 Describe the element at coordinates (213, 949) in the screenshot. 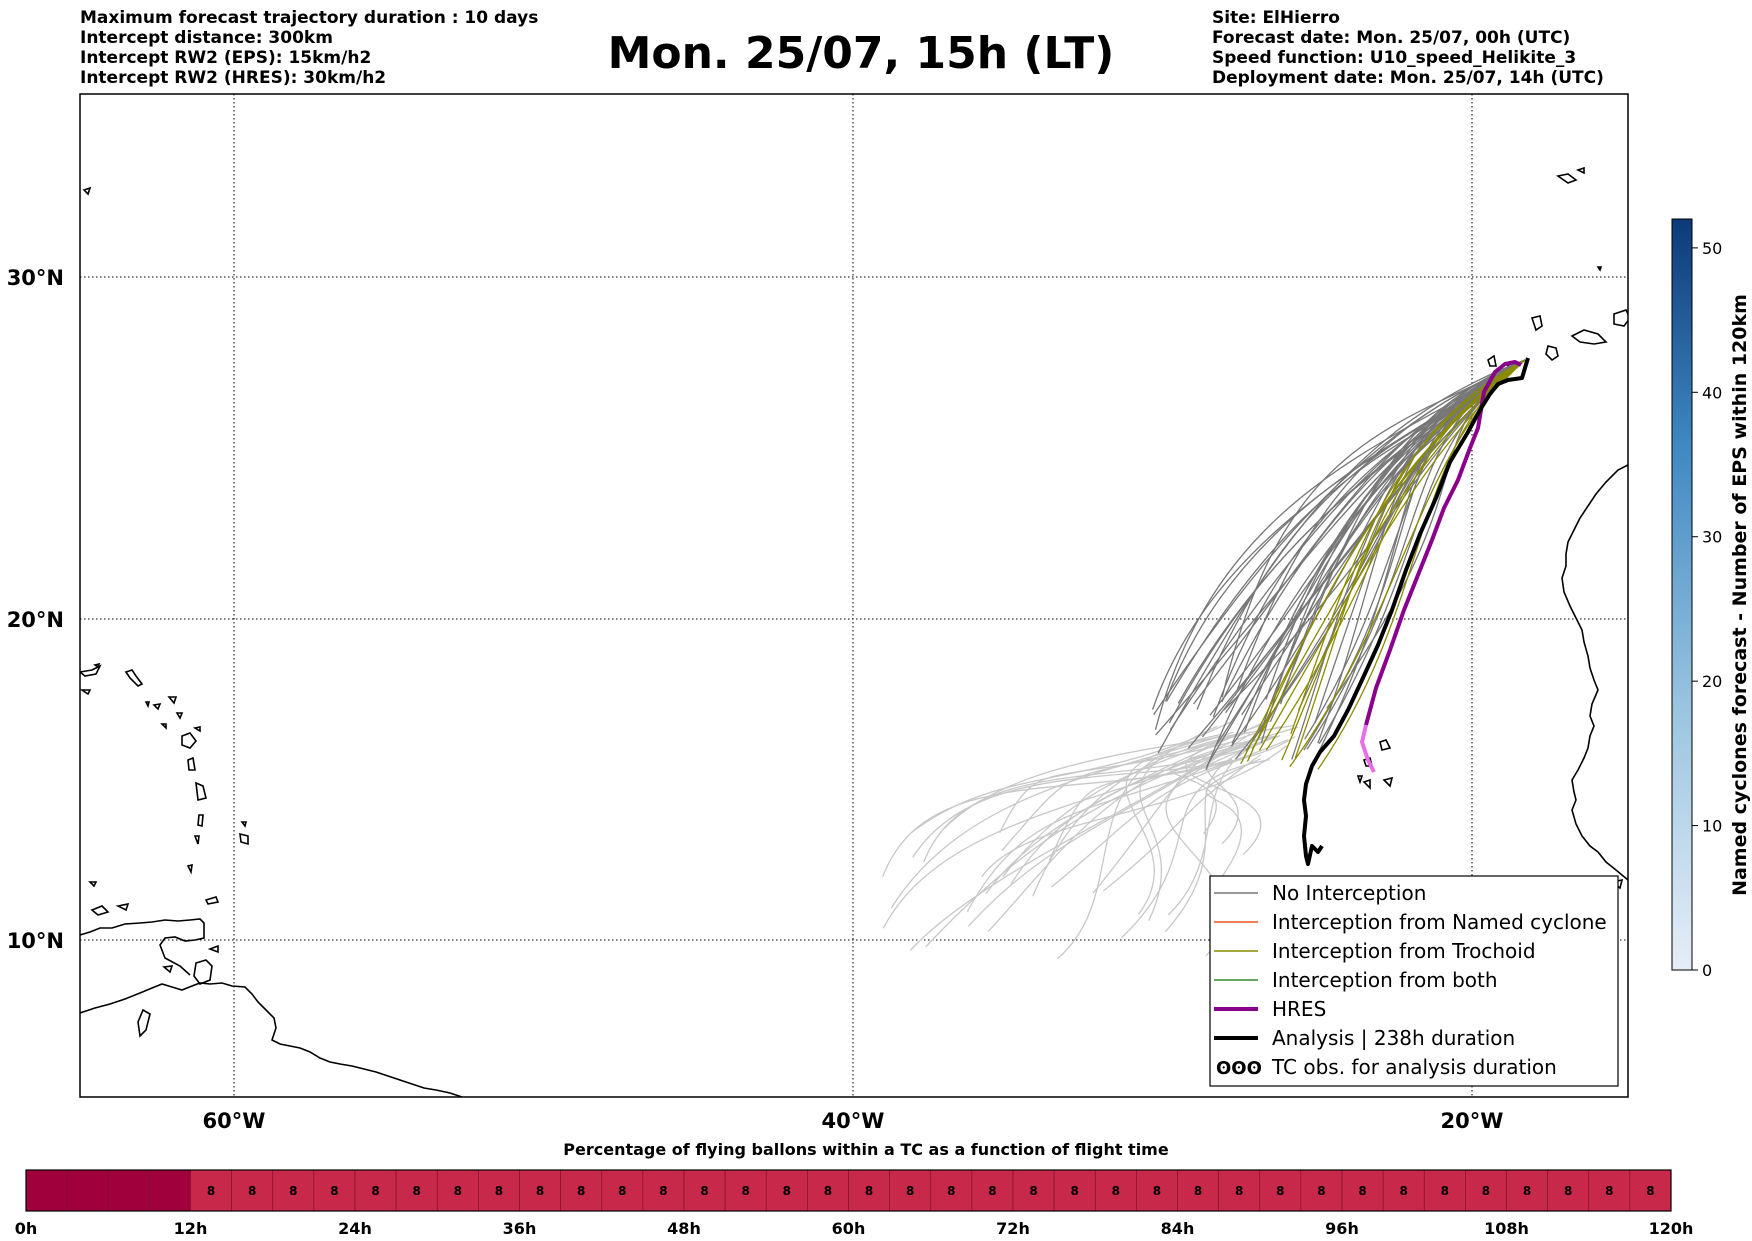

I see `island-tobago` at that location.